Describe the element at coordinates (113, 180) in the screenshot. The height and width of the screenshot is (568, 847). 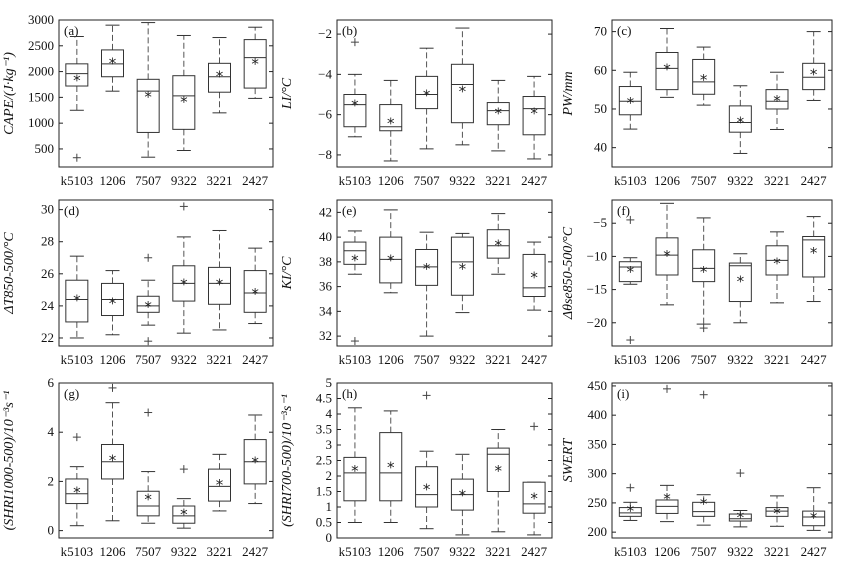
I see `x-tick-label: 1206` at that location.